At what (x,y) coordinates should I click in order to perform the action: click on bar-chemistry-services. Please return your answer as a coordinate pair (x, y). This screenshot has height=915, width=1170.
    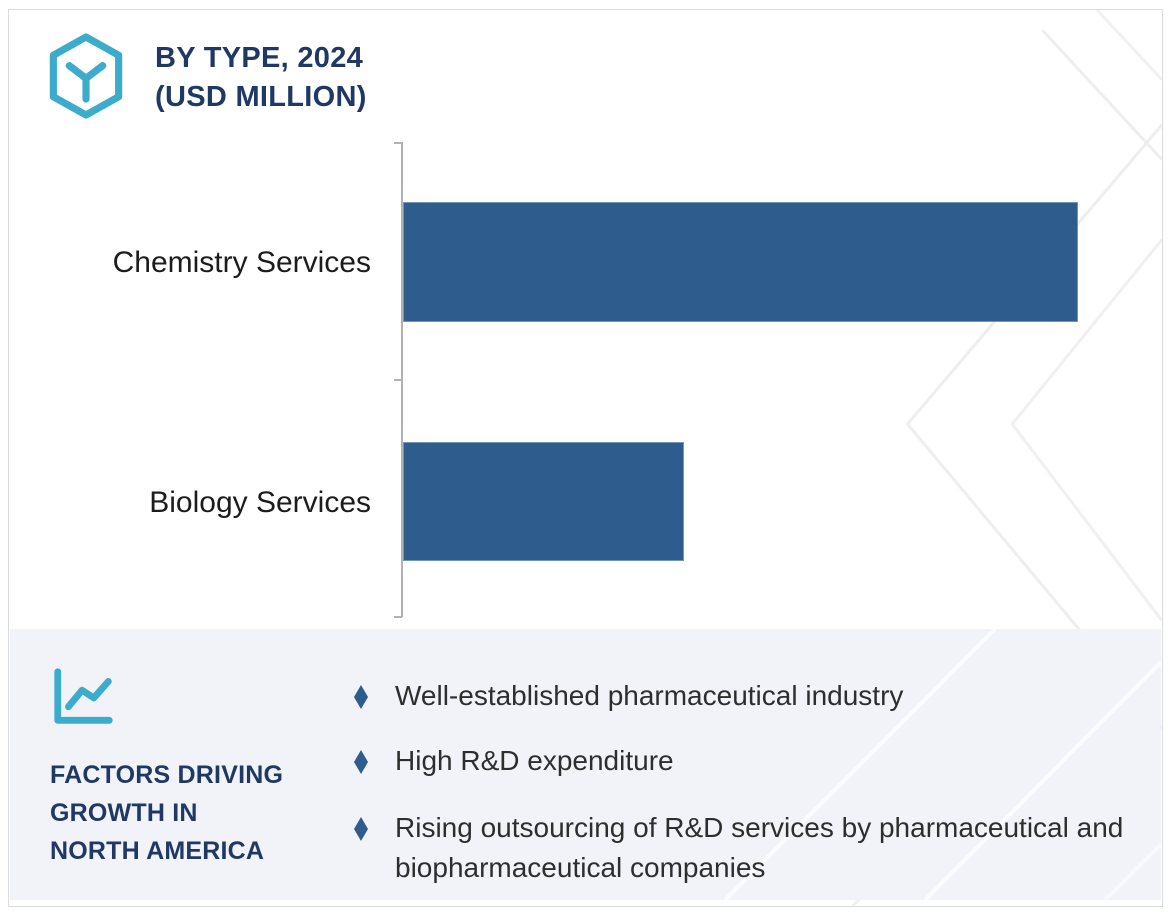
    Looking at the image, I should click on (740, 262).